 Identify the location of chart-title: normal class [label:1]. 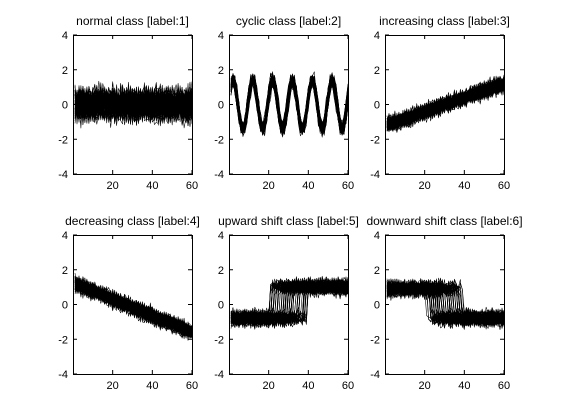
(132, 21).